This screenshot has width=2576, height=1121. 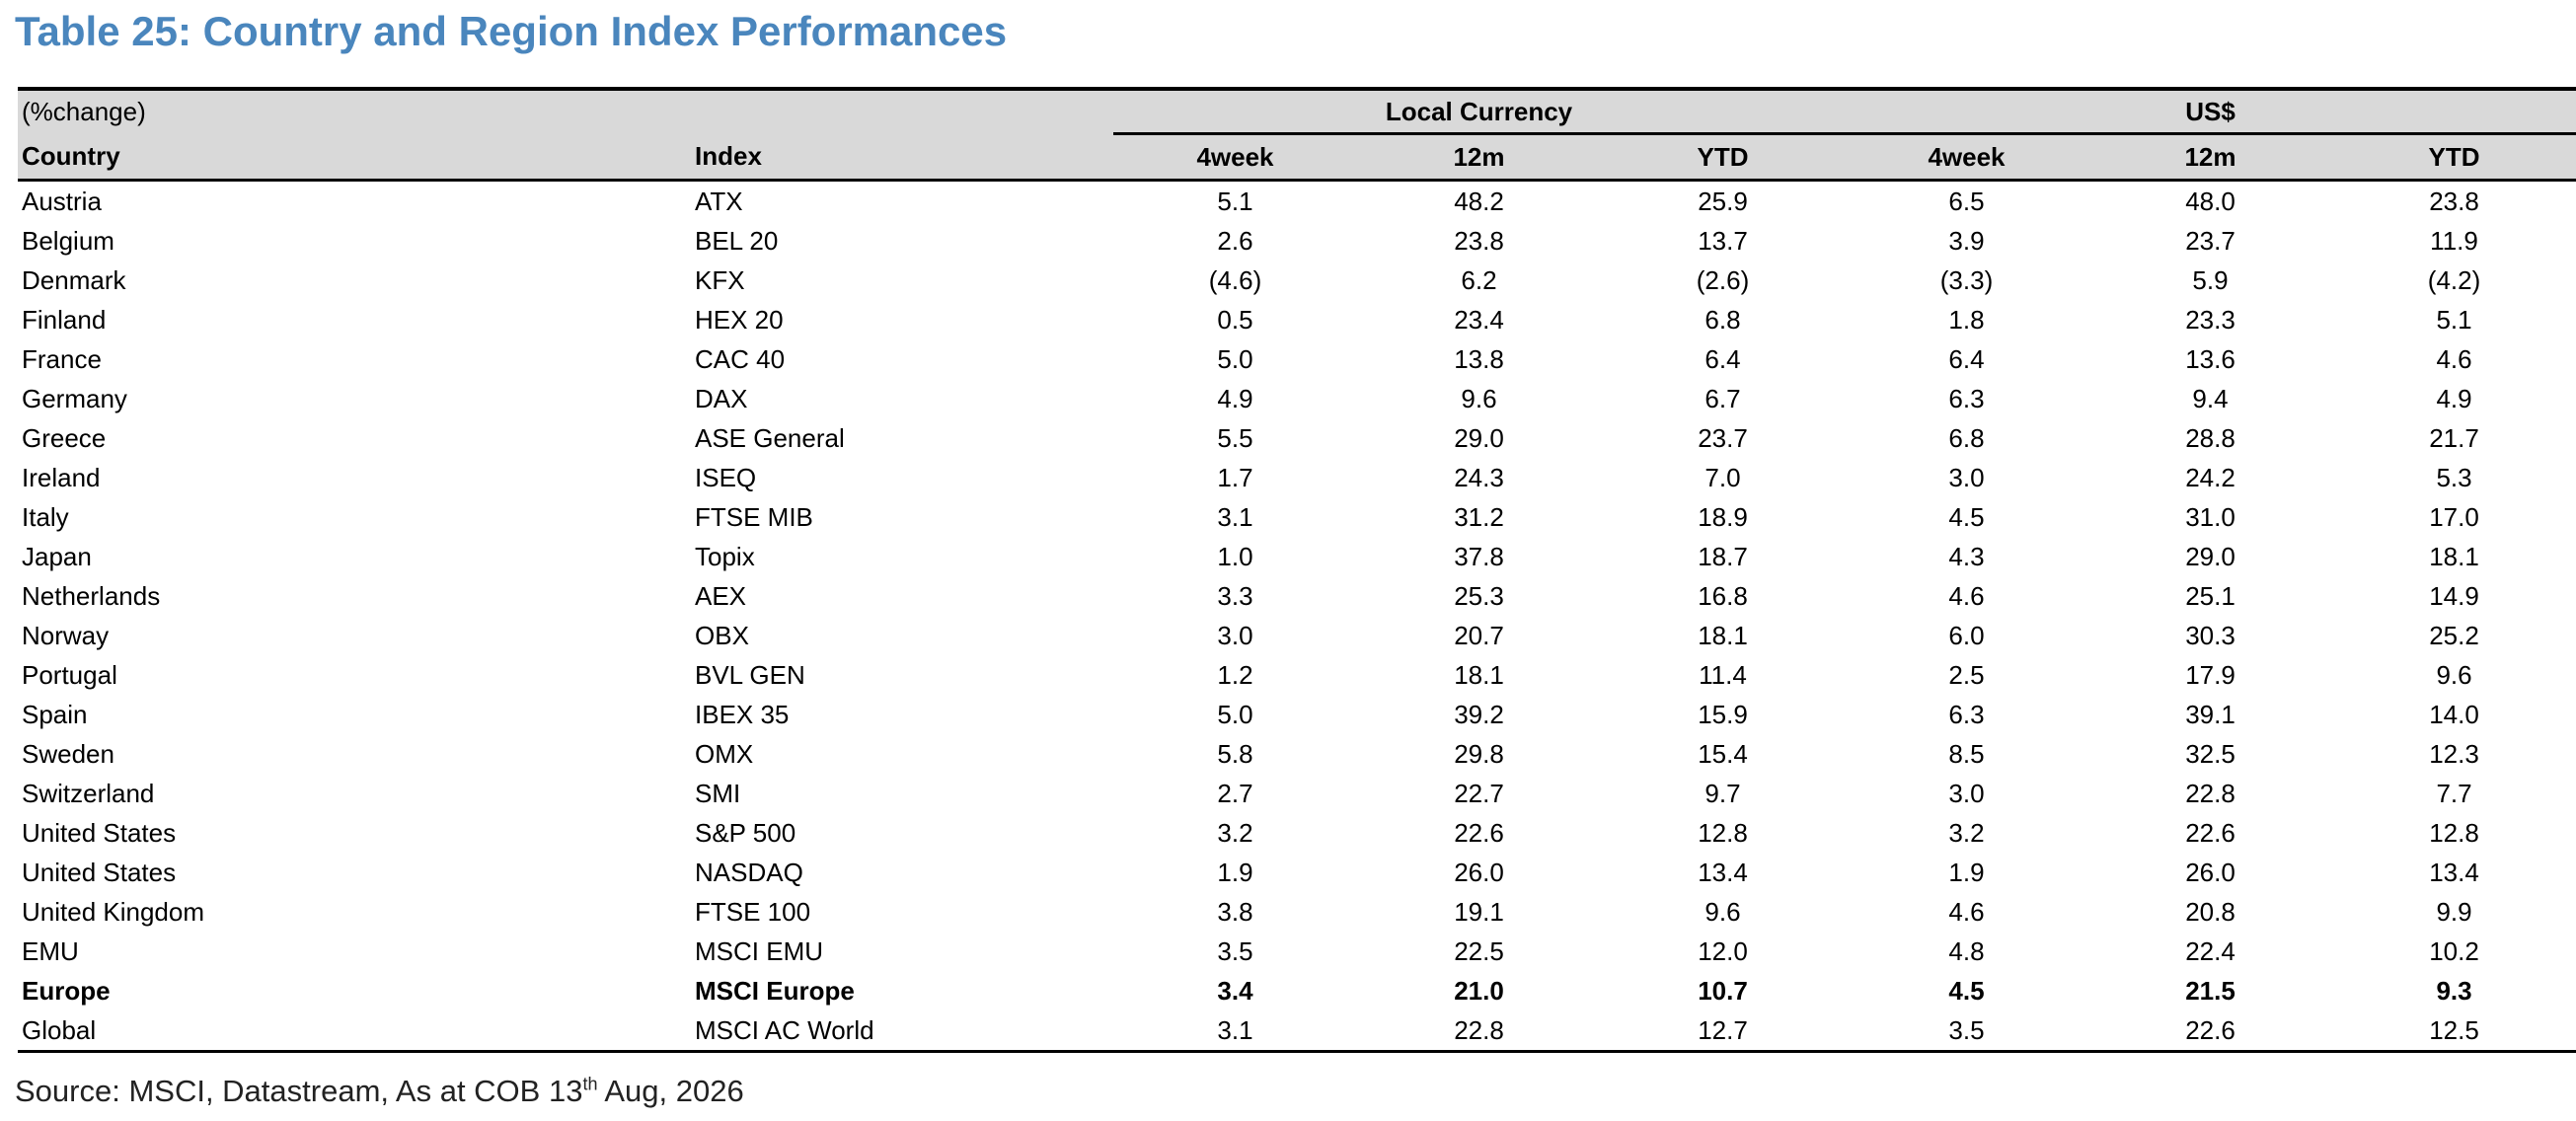 What do you see at coordinates (1235, 279) in the screenshot?
I see `cell-local-4week: (4.6)` at bounding box center [1235, 279].